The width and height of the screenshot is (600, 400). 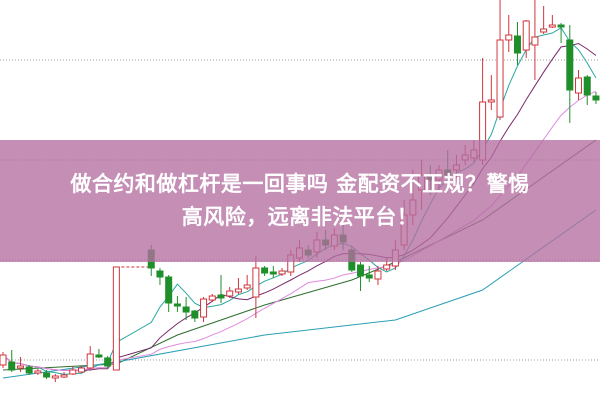 I want to click on banner-line-2: 高风险，远离非法平台！, so click(x=300, y=217).